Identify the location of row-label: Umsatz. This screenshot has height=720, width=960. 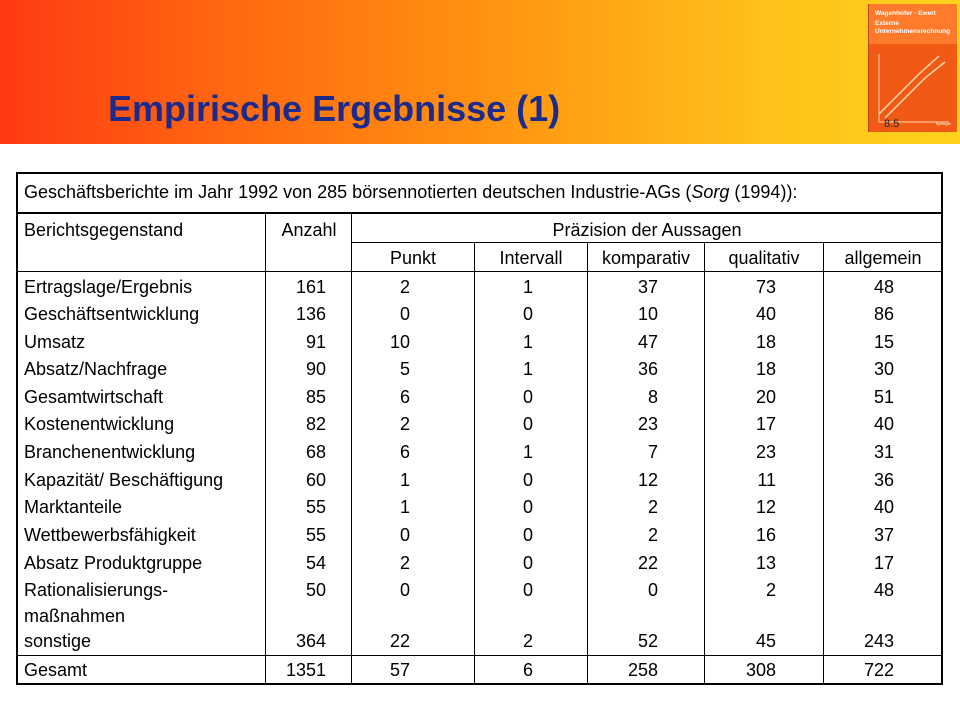
(55, 342).